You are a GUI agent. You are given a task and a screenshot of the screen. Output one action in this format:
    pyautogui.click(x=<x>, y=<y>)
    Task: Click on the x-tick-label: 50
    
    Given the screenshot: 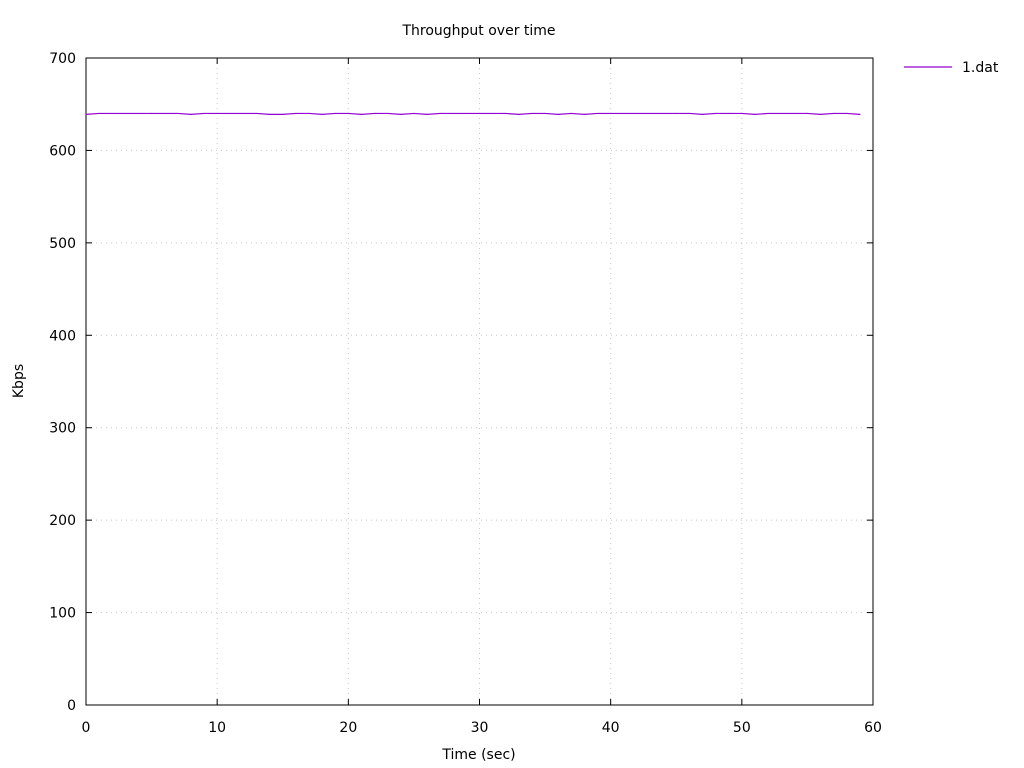 What is the action you would take?
    pyautogui.click(x=742, y=728)
    